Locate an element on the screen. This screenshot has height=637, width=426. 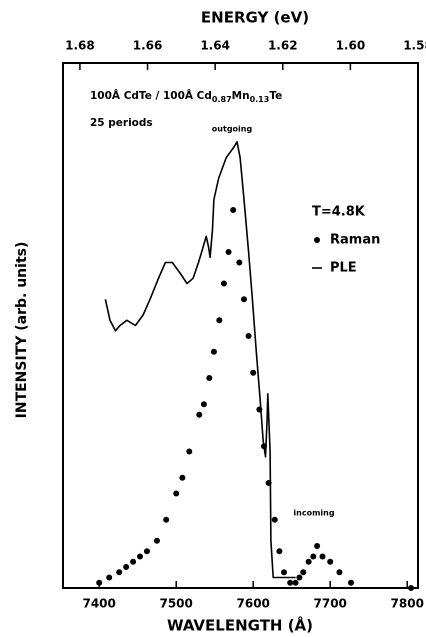
x-tick-label: 7600 is located at coordinates (253, 604).